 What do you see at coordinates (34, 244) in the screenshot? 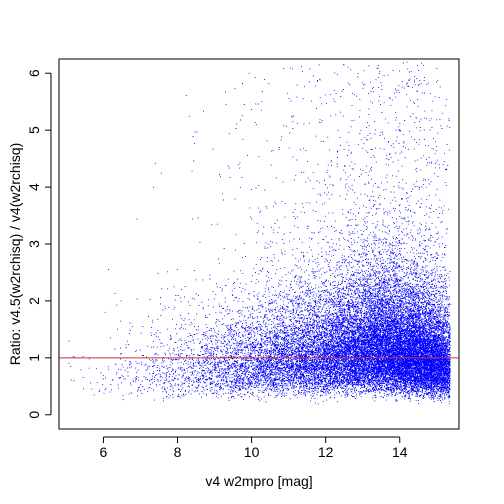
I see `y-tick-label: 3` at bounding box center [34, 244].